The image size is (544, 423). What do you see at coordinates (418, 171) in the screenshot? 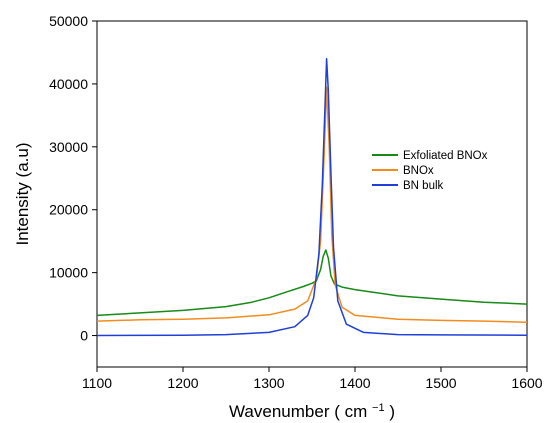
I see `legend-label: BNOx` at bounding box center [418, 171].